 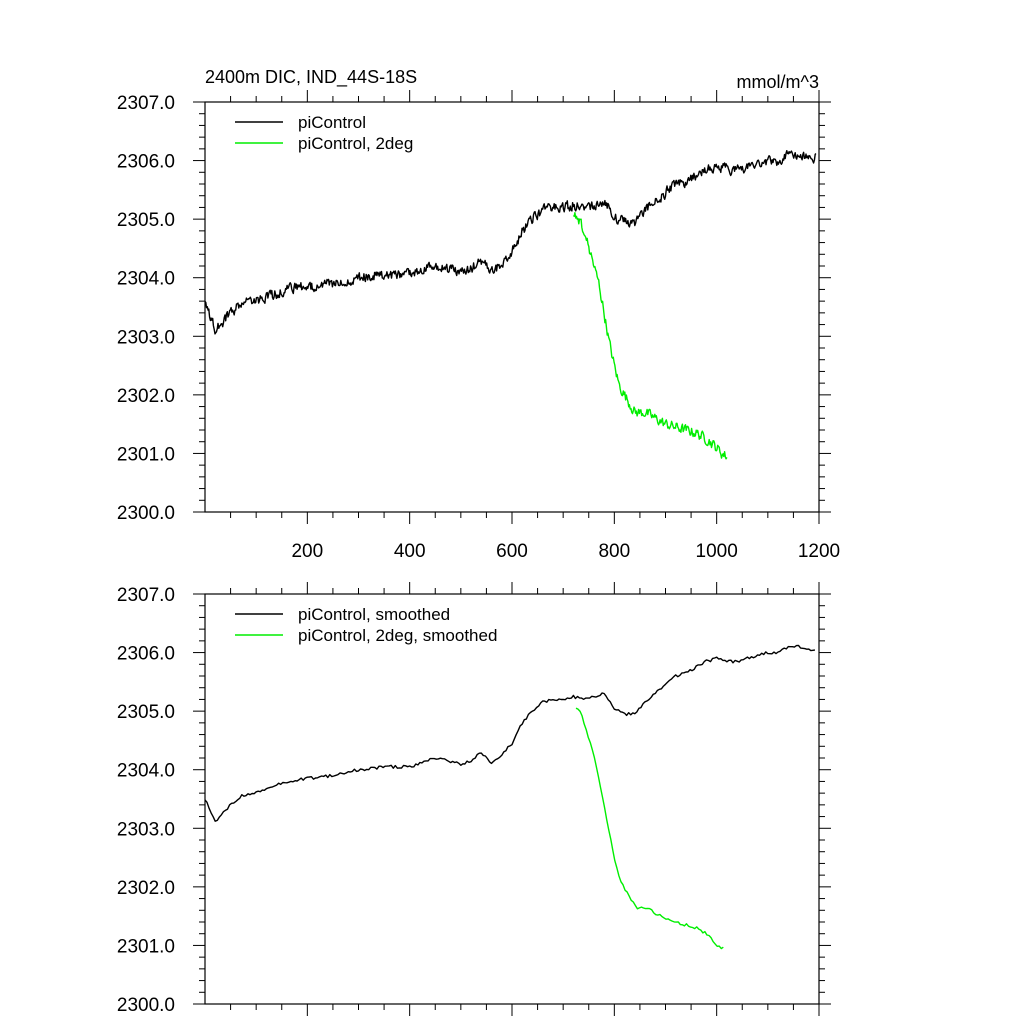 I want to click on legend-label-2: piControl, 2deg, so click(x=355, y=143).